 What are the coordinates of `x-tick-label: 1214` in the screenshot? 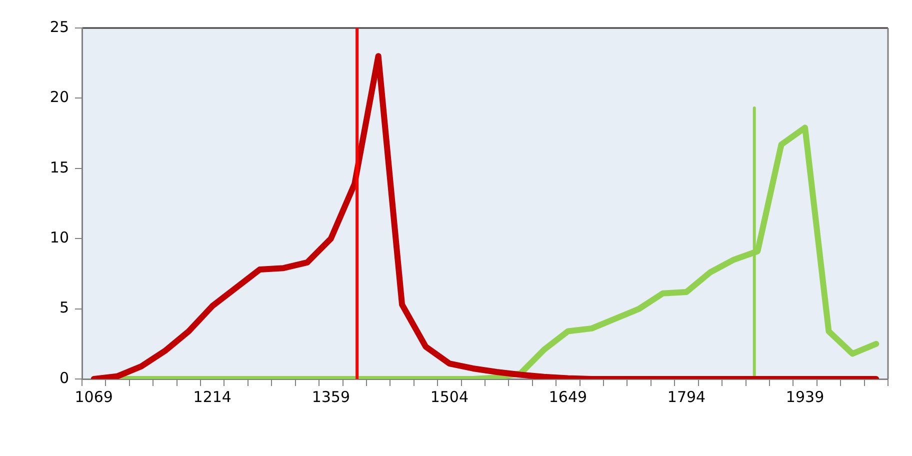 It's located at (212, 397).